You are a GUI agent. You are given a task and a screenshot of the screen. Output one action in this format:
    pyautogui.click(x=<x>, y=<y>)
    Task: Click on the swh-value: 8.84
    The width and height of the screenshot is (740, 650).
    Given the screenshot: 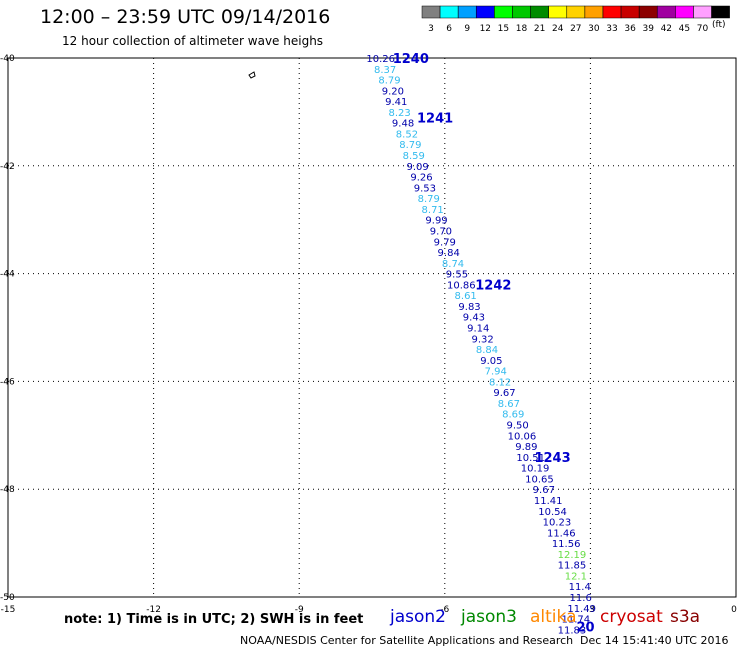 What is the action you would take?
    pyautogui.click(x=487, y=350)
    